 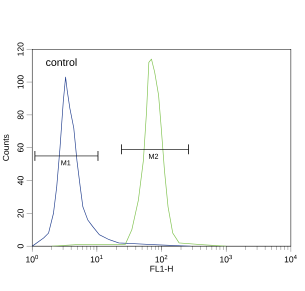 I want to click on x-tick-label: 10$^{1}$, so click(x=96, y=258).